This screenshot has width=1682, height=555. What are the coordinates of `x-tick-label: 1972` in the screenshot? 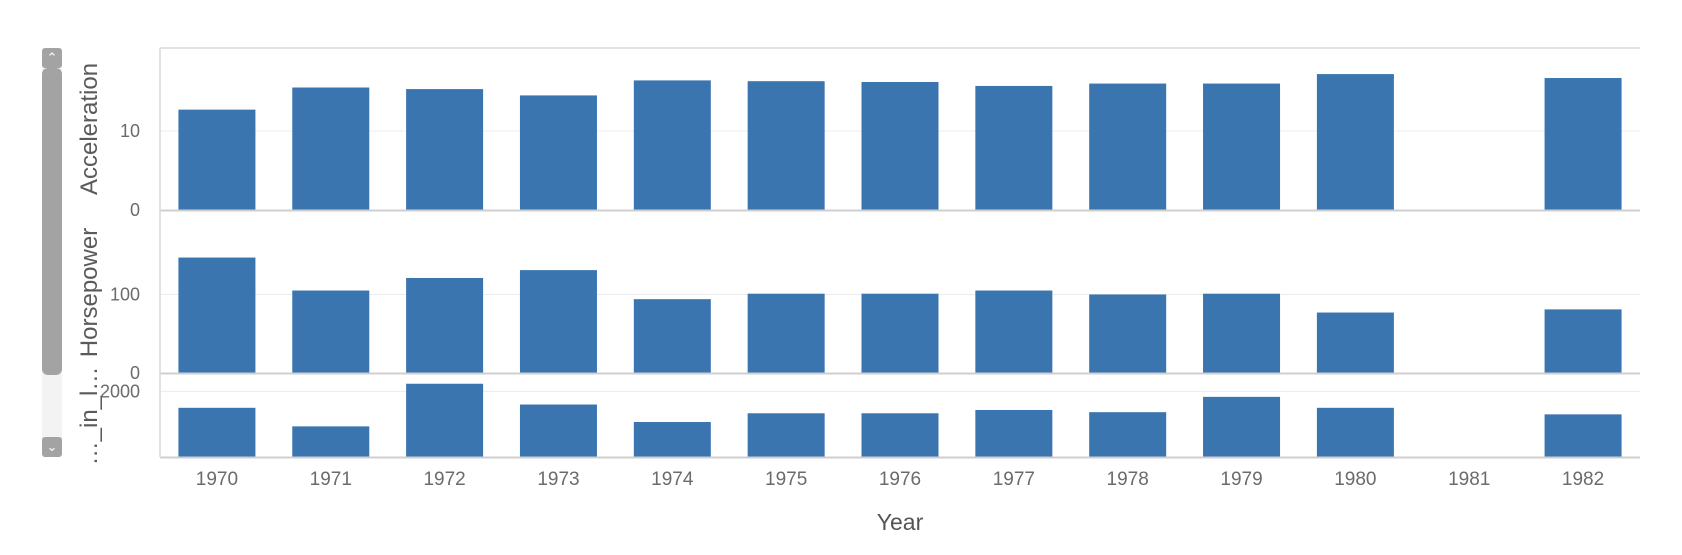 It's located at (444, 479).